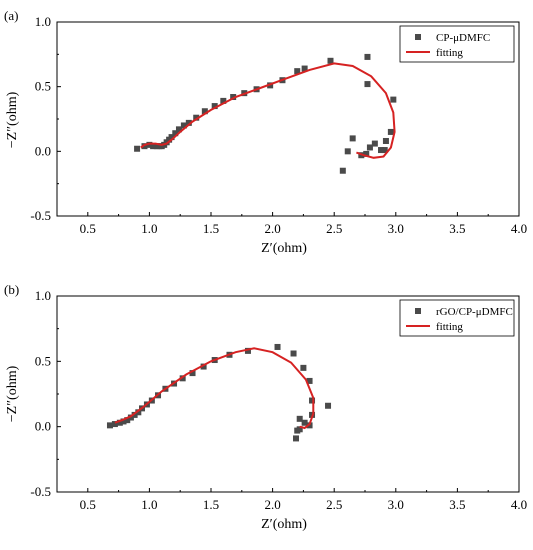  What do you see at coordinates (11, 289) in the screenshot?
I see `panel-label: (b)` at bounding box center [11, 289].